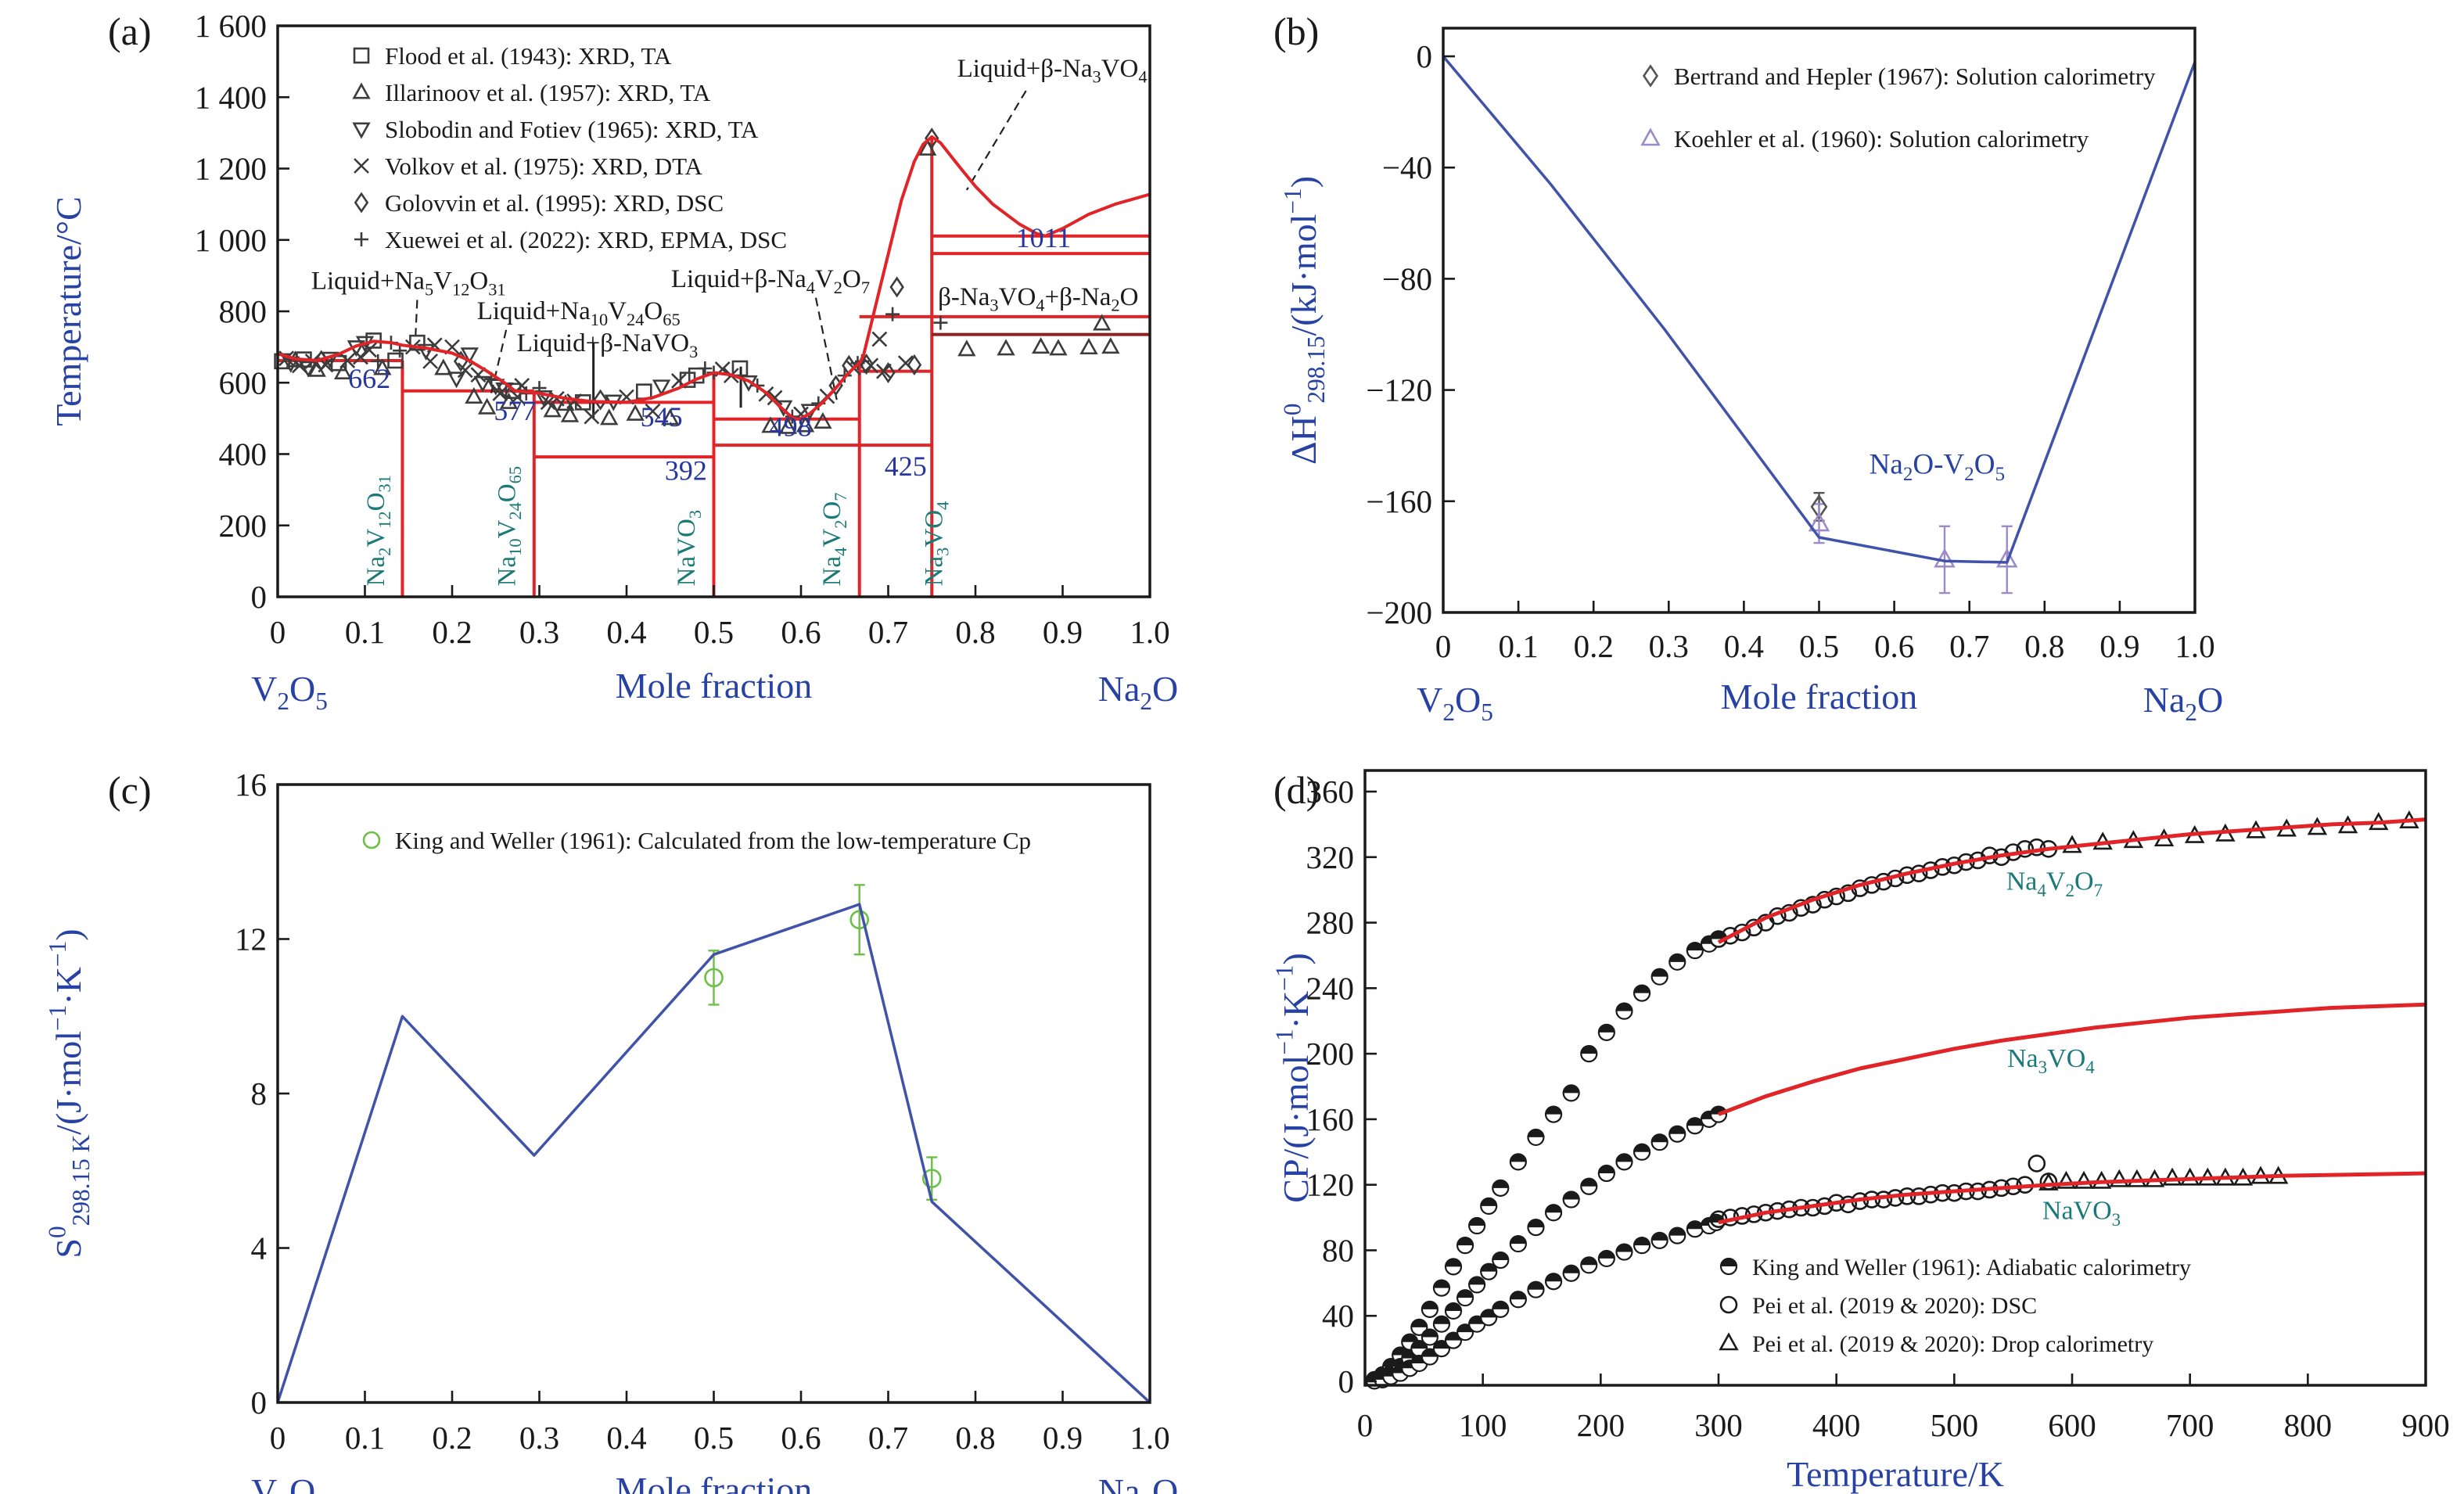  Describe the element at coordinates (906, 466) in the screenshot. I see `annotation: 425` at that location.